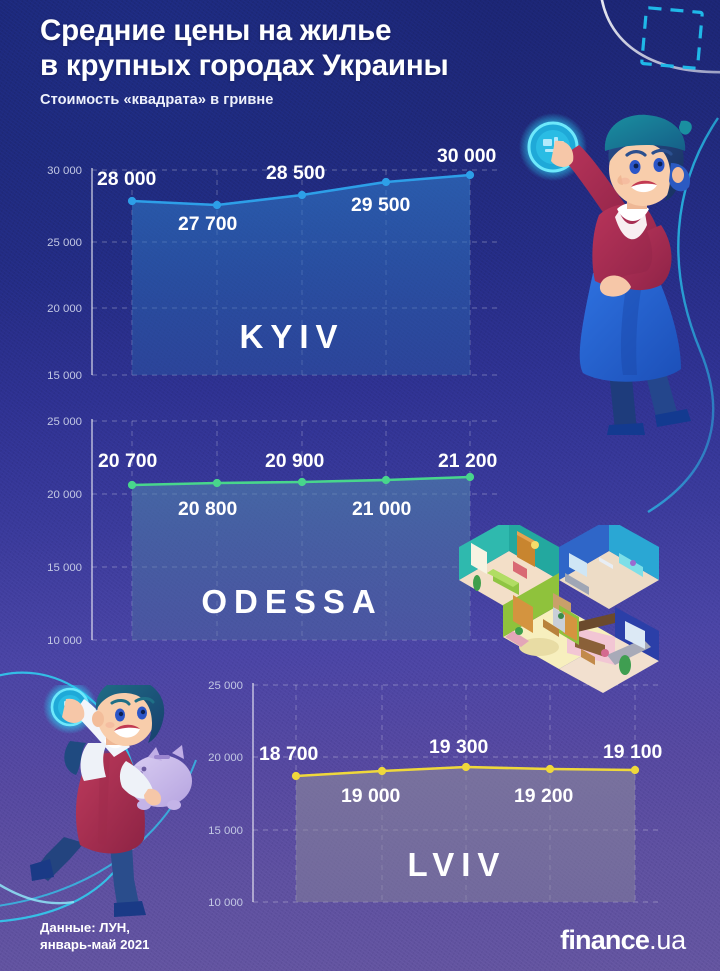  I want to click on door-hall, so click(523, 614).